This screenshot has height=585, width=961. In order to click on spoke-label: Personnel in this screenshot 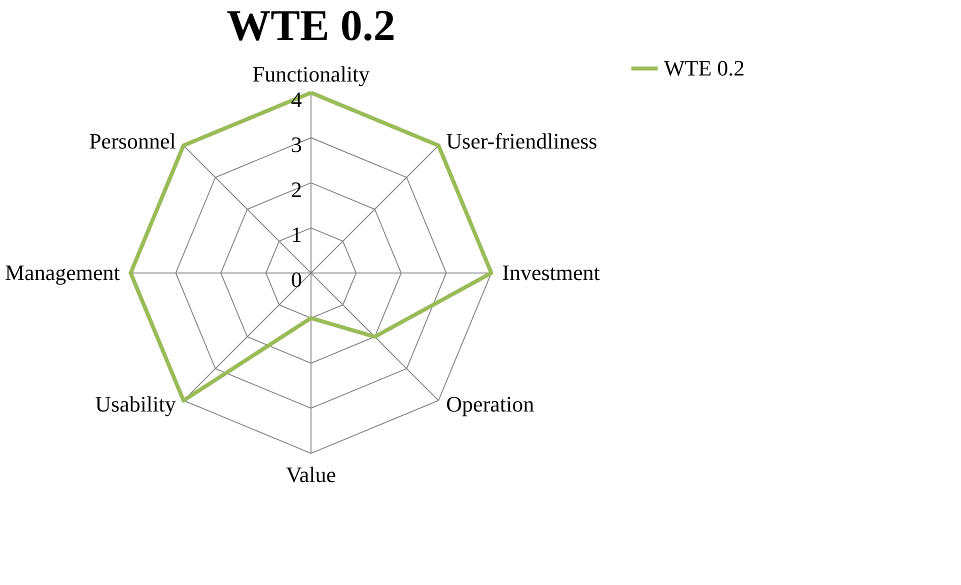, I will do `click(132, 141)`.